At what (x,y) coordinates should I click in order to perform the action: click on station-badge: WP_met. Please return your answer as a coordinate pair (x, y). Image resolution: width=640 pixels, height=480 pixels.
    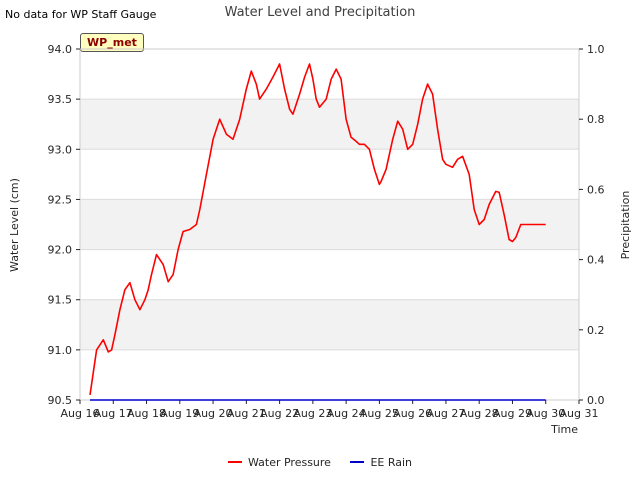
    Looking at the image, I should click on (112, 42).